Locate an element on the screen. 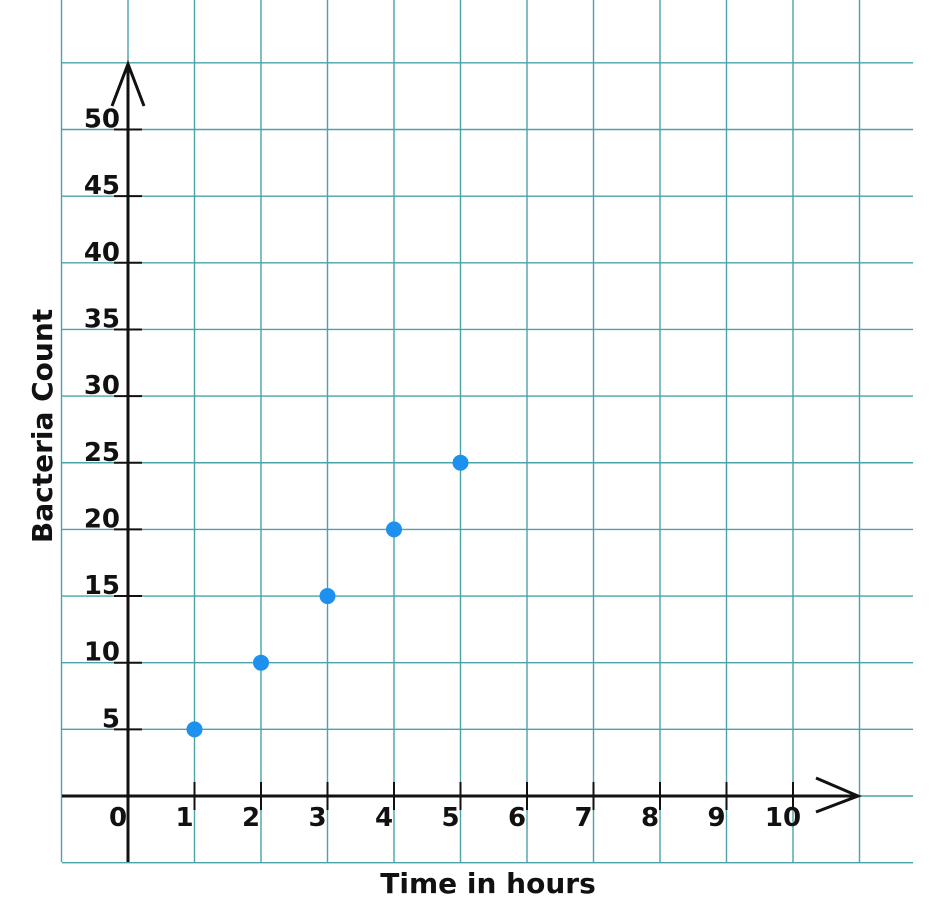 The image size is (931, 916). x-tick-label: 9 is located at coordinates (716, 818).